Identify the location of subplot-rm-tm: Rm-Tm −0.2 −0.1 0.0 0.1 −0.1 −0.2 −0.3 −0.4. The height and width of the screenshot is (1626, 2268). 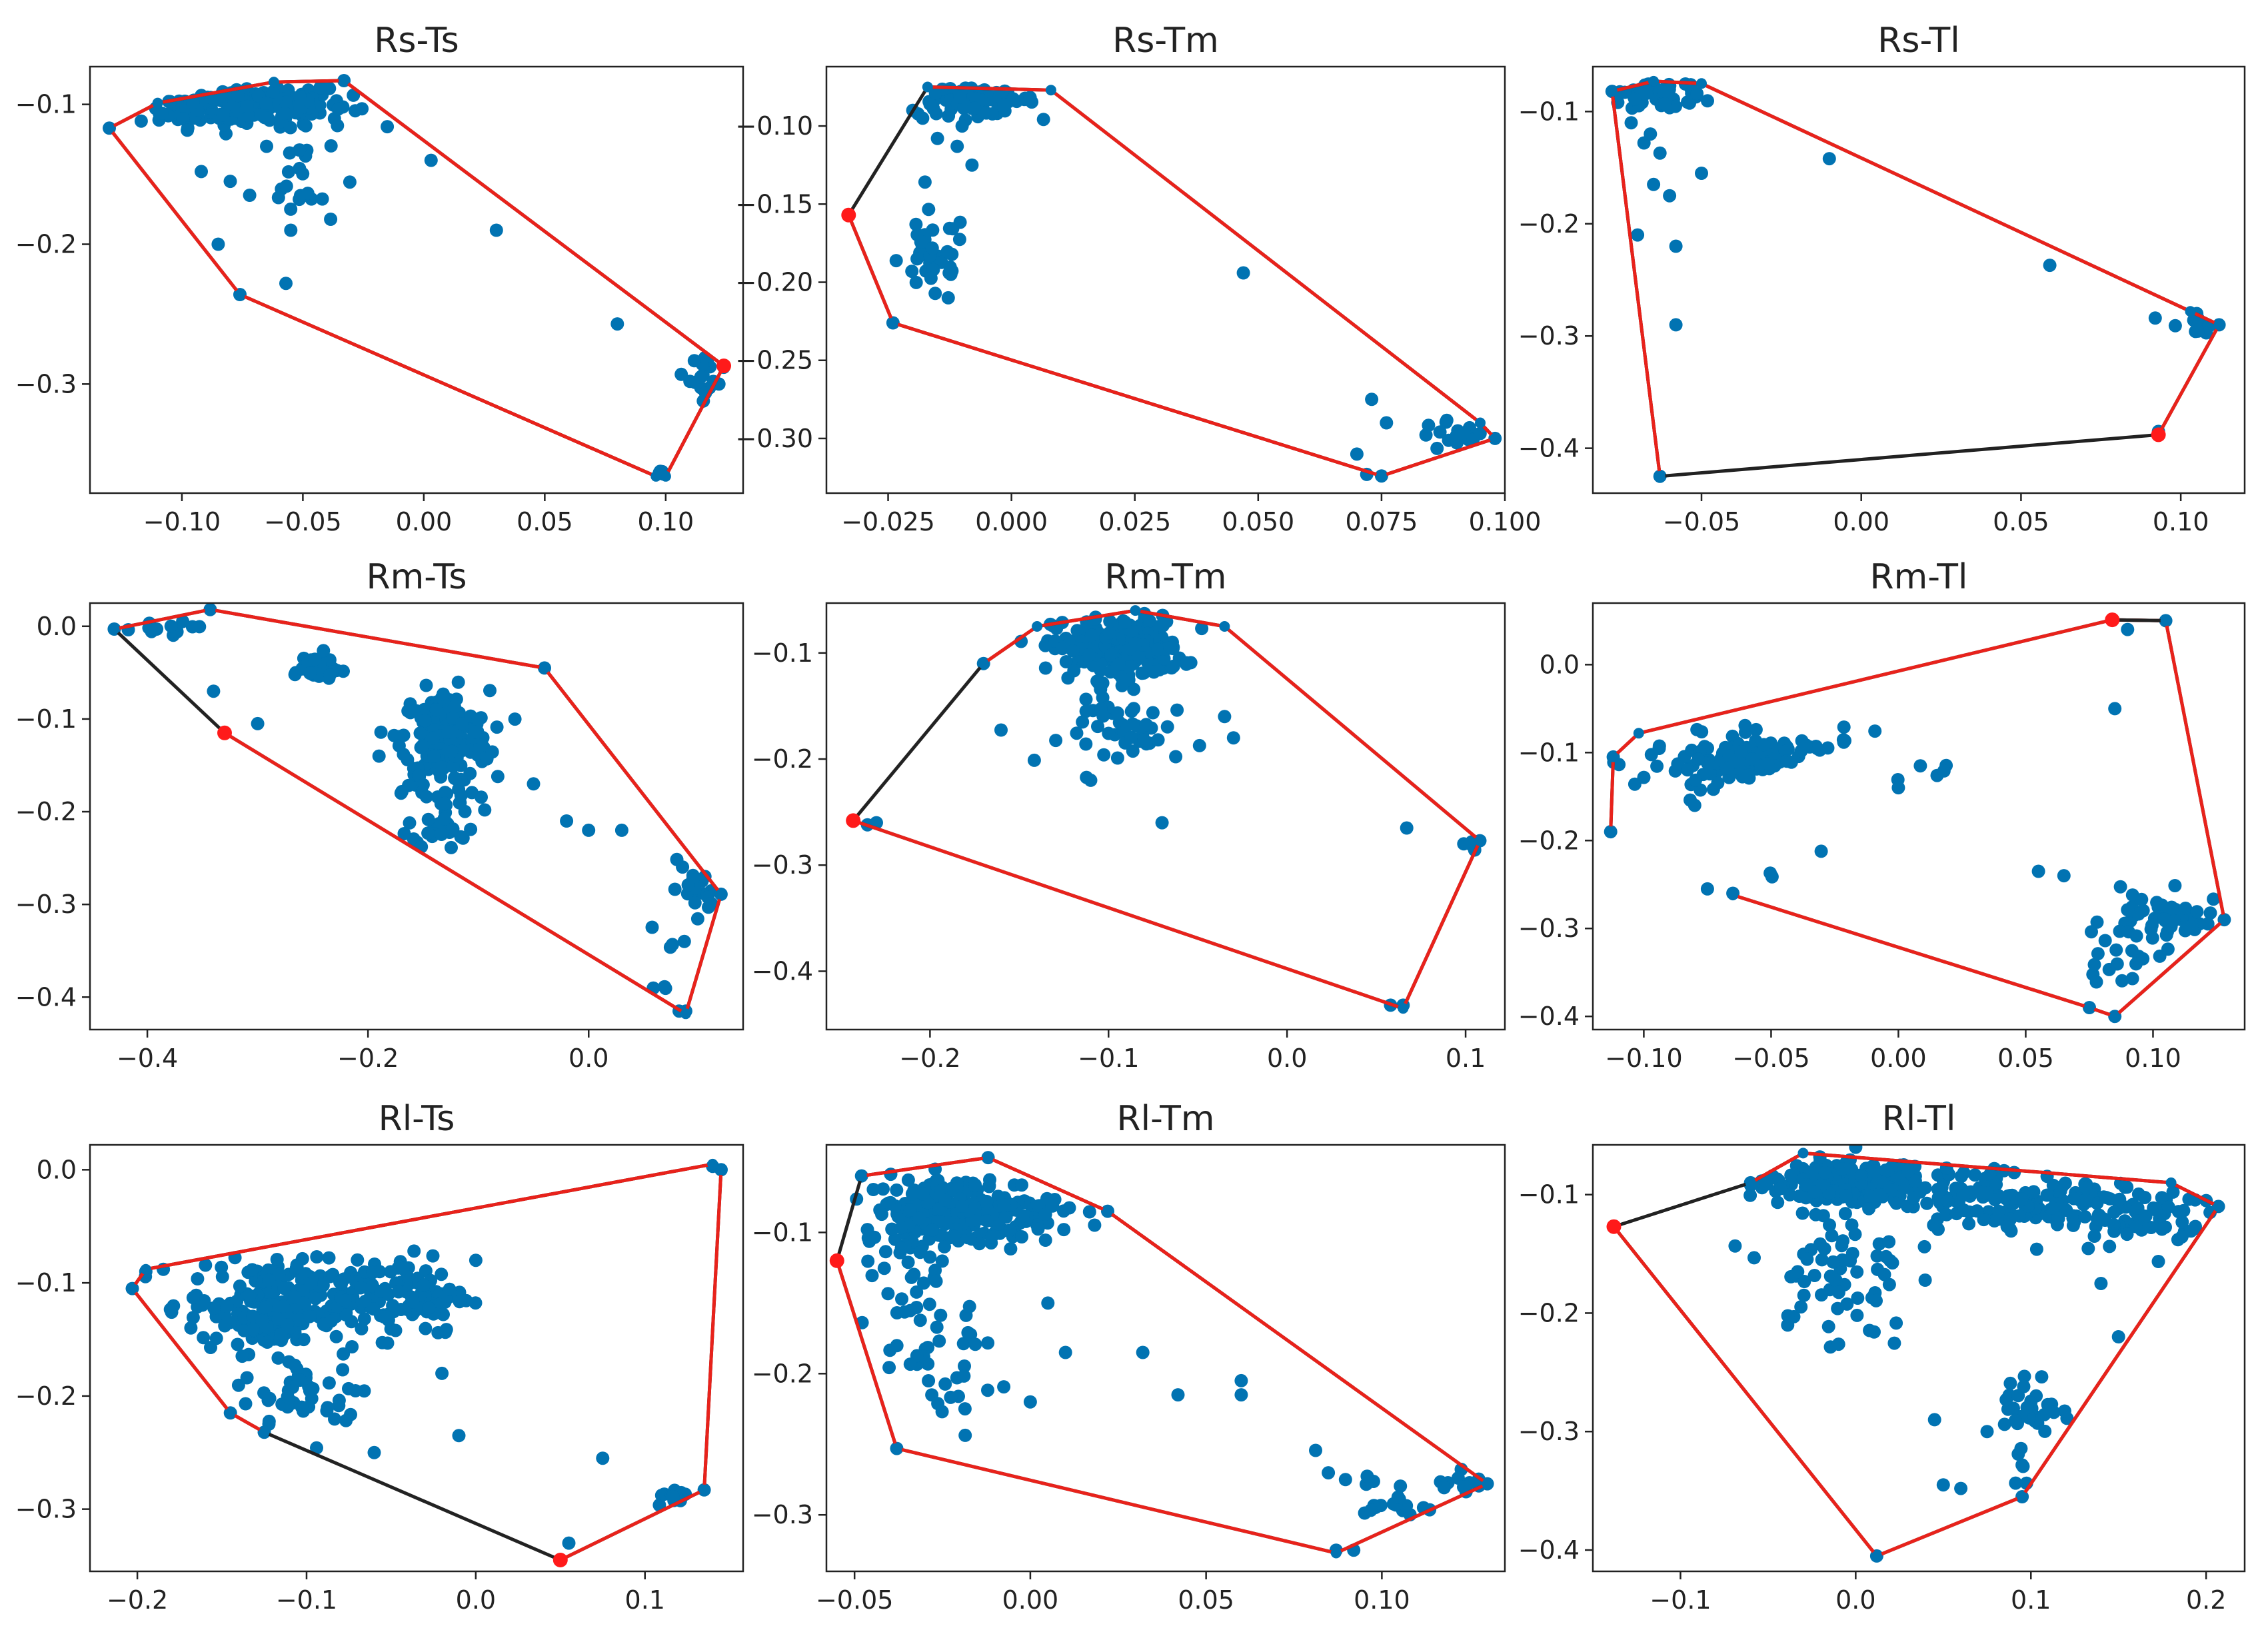
(1129, 815).